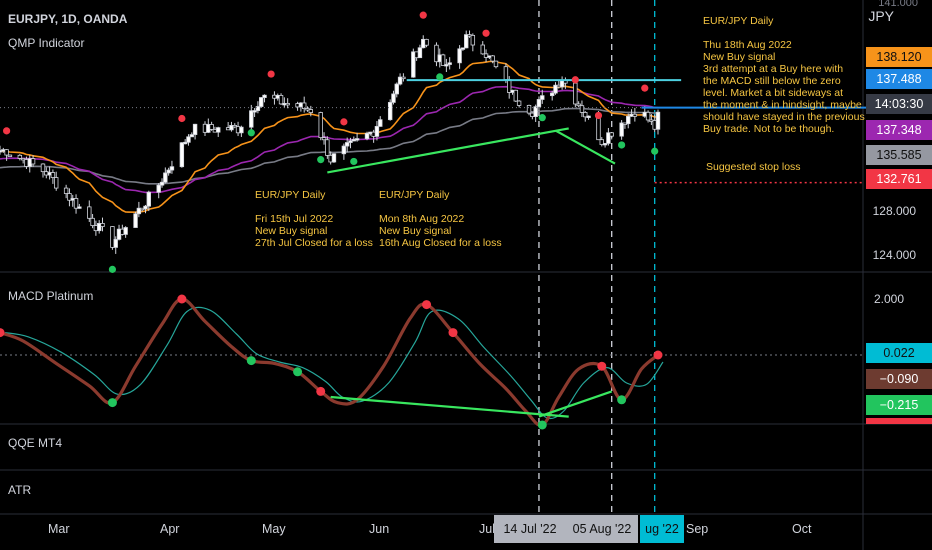  Describe the element at coordinates (274, 529) in the screenshot. I see `x-month-label: May` at that location.